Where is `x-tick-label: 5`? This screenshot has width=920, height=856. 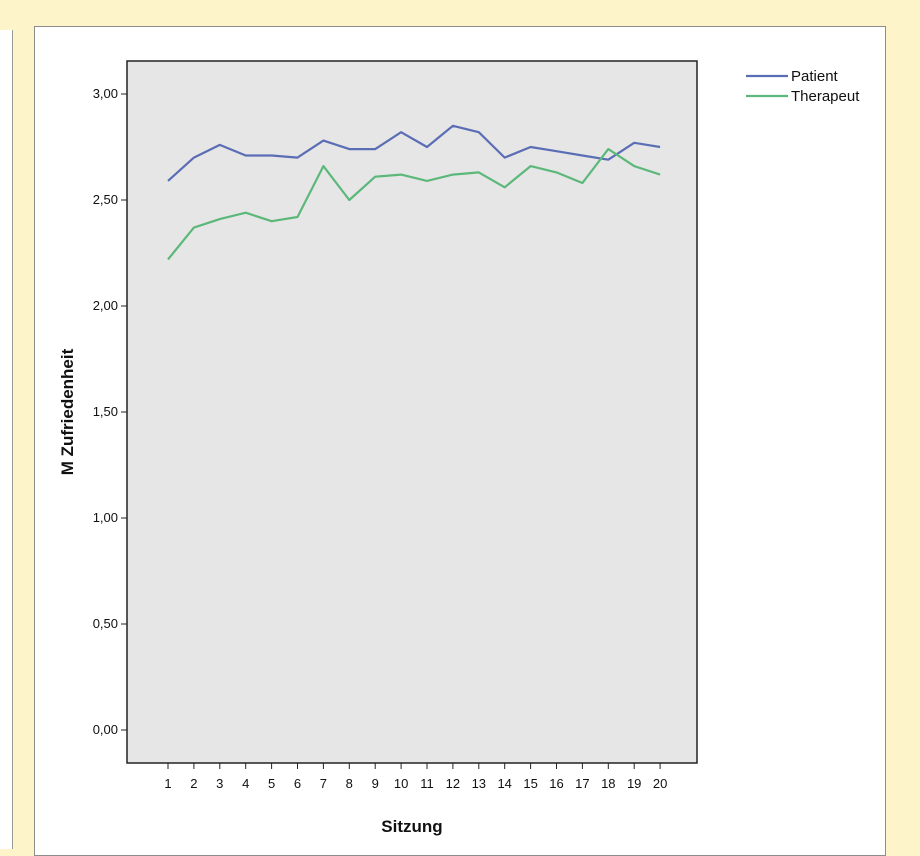
x-tick-label: 5 is located at coordinates (271, 783).